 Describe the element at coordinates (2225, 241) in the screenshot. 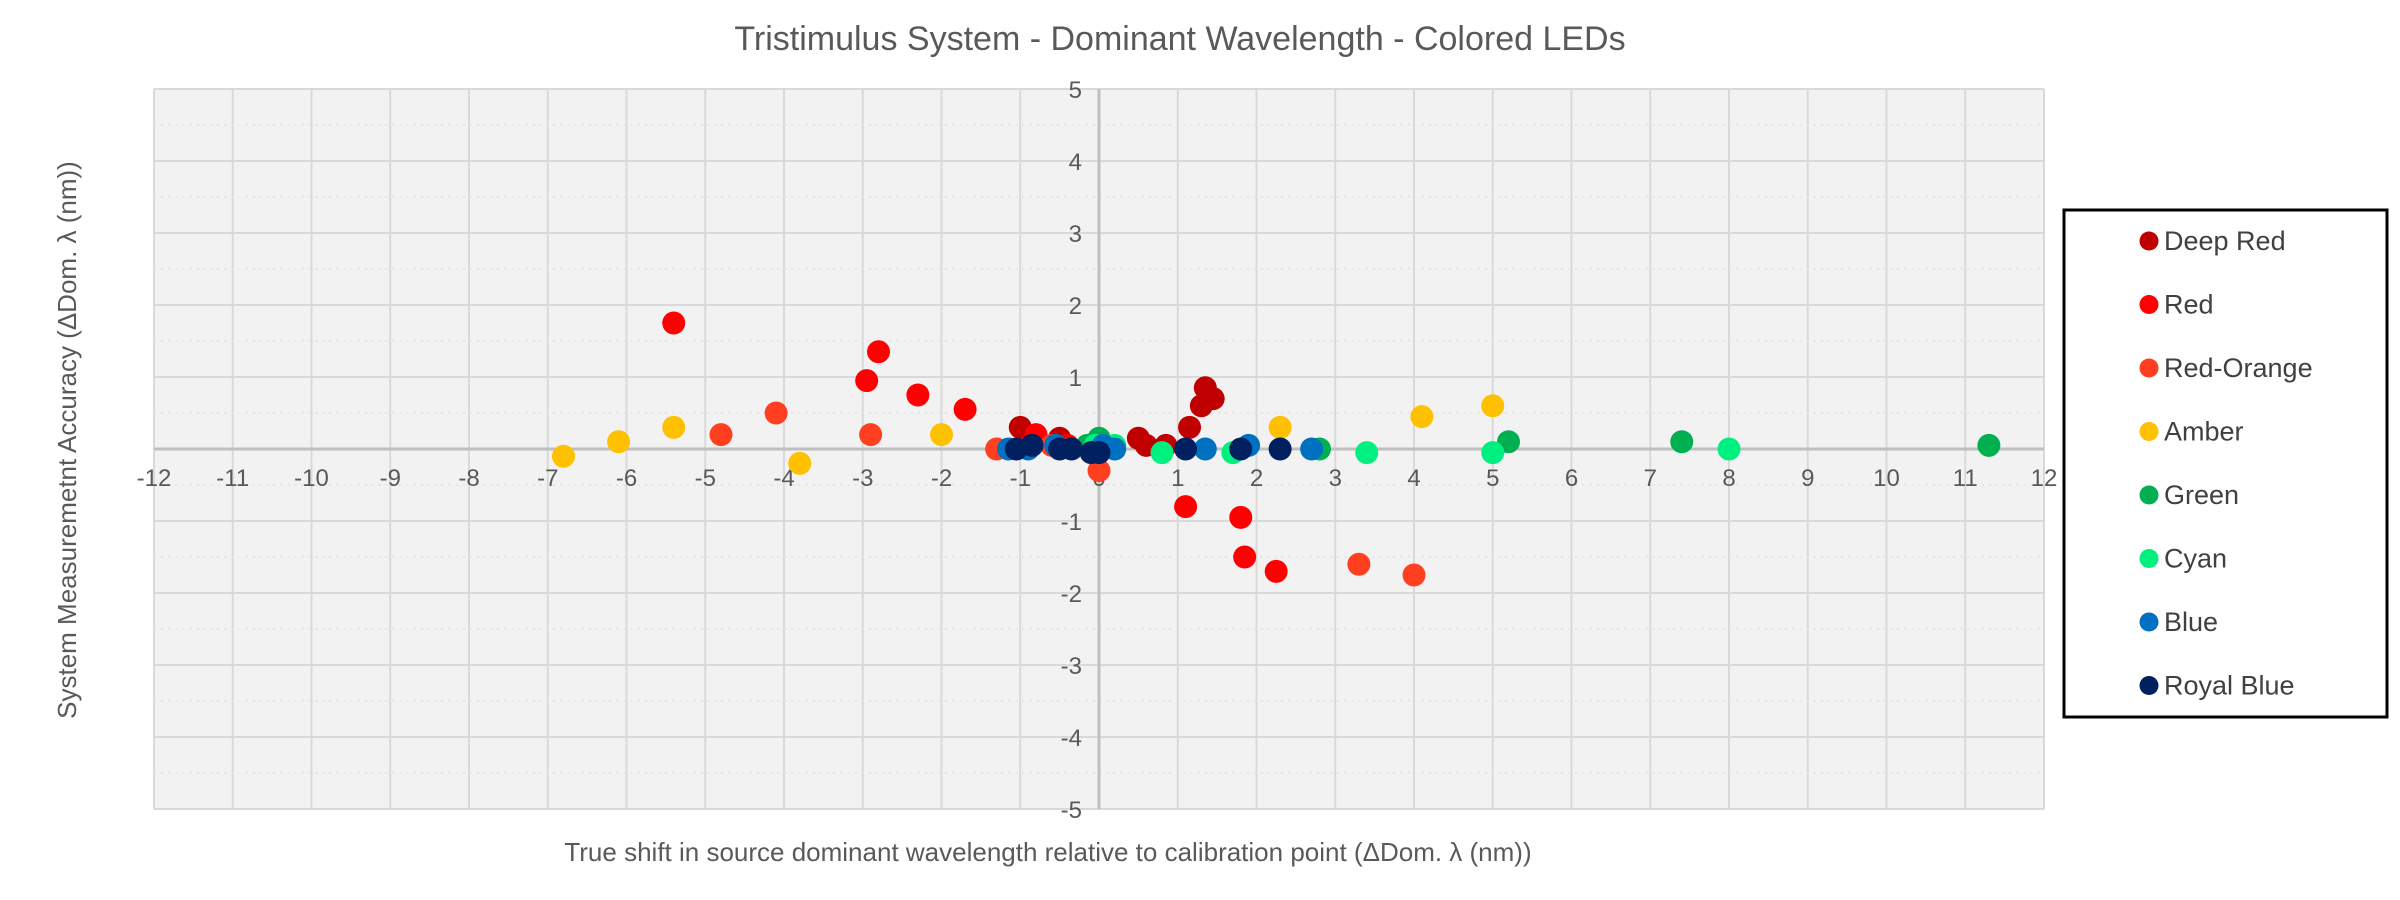

I see `legend-label: Deep Red` at that location.